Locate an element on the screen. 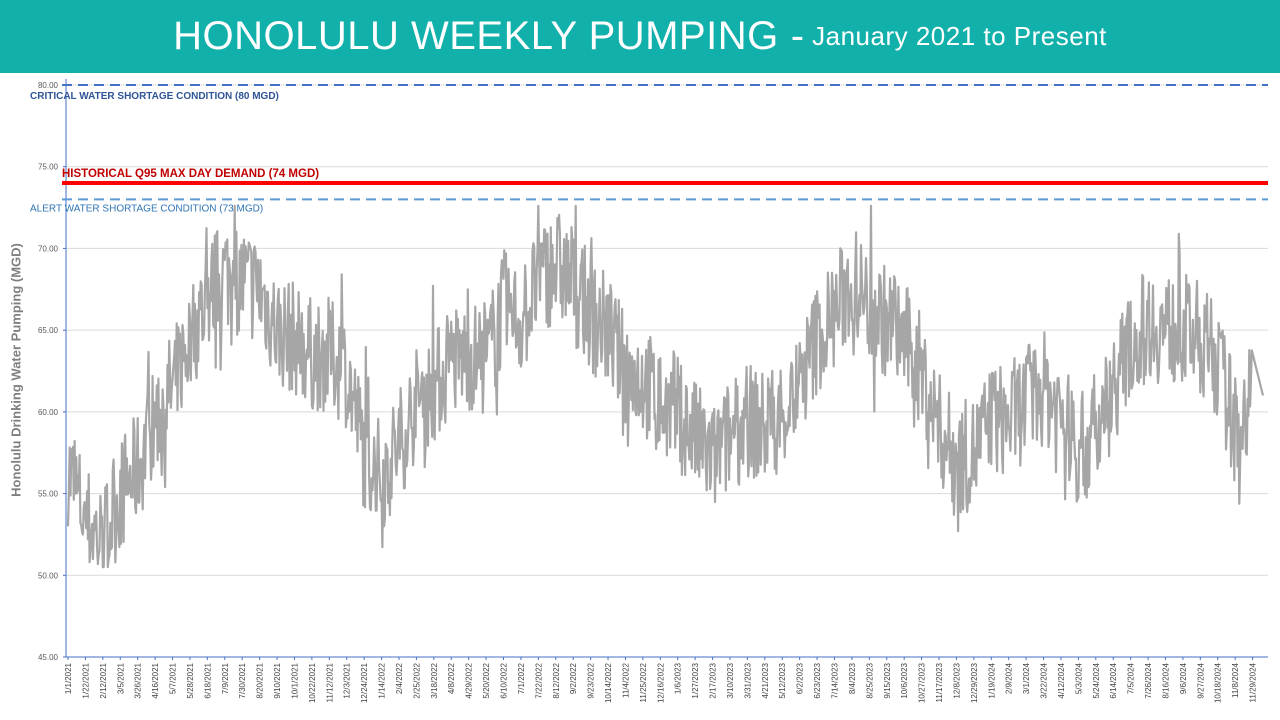 Image resolution: width=1280 pixels, height=720 pixels. reference-line-label: HISTORICAL Q95 MAX DAY DEMAND (74 MGD) is located at coordinates (190, 174).